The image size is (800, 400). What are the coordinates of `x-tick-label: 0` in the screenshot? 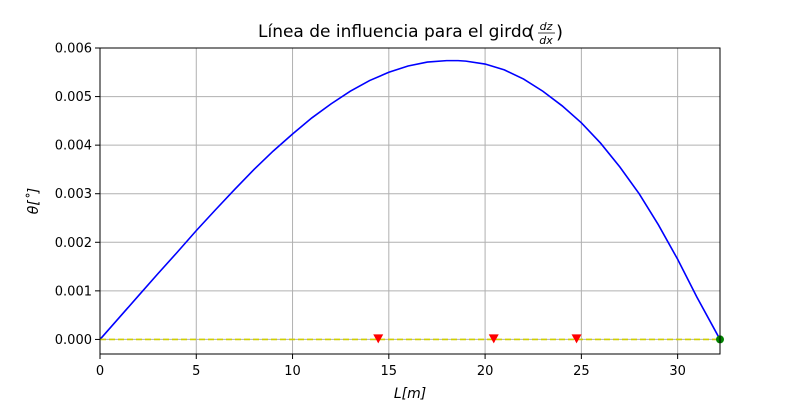 It's located at (100, 371).